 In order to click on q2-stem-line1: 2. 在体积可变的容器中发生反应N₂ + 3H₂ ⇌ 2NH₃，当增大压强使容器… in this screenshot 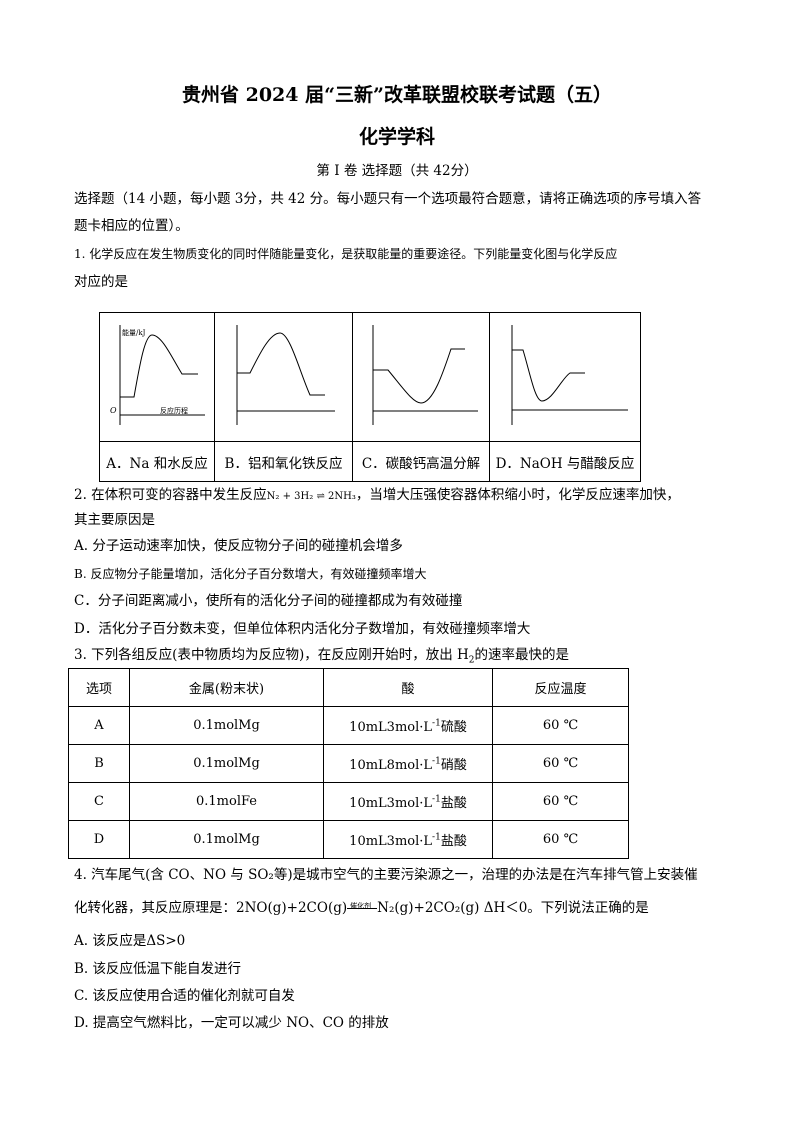, I will do `click(377, 495)`.